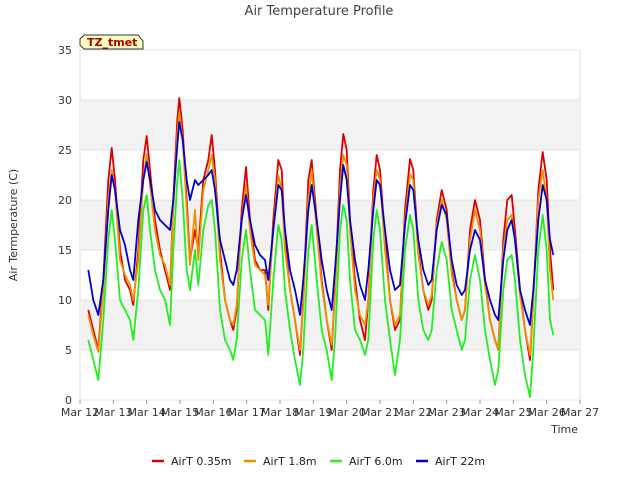  I want to click on x-tick-label: Mar 15, so click(180, 412).